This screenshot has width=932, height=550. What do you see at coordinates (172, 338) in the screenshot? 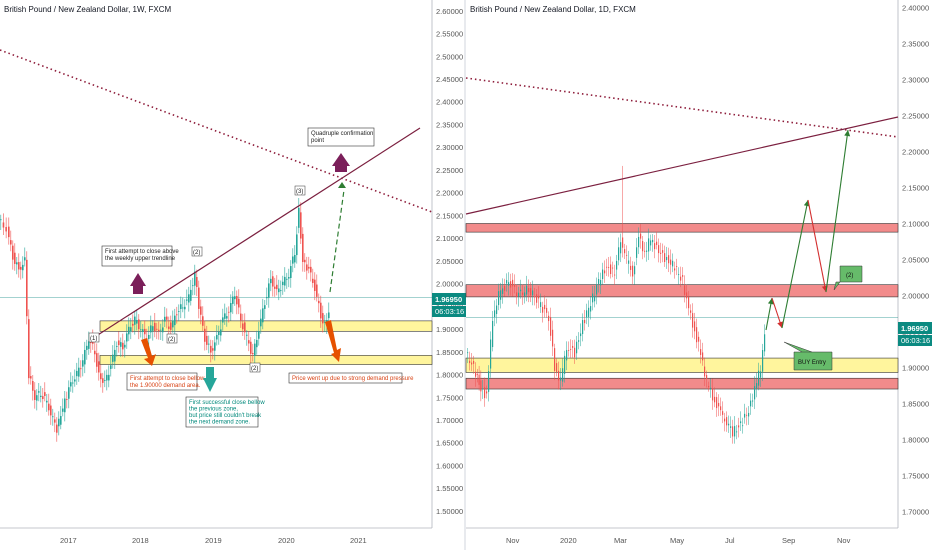
I see `wave-mark-box` at bounding box center [172, 338].